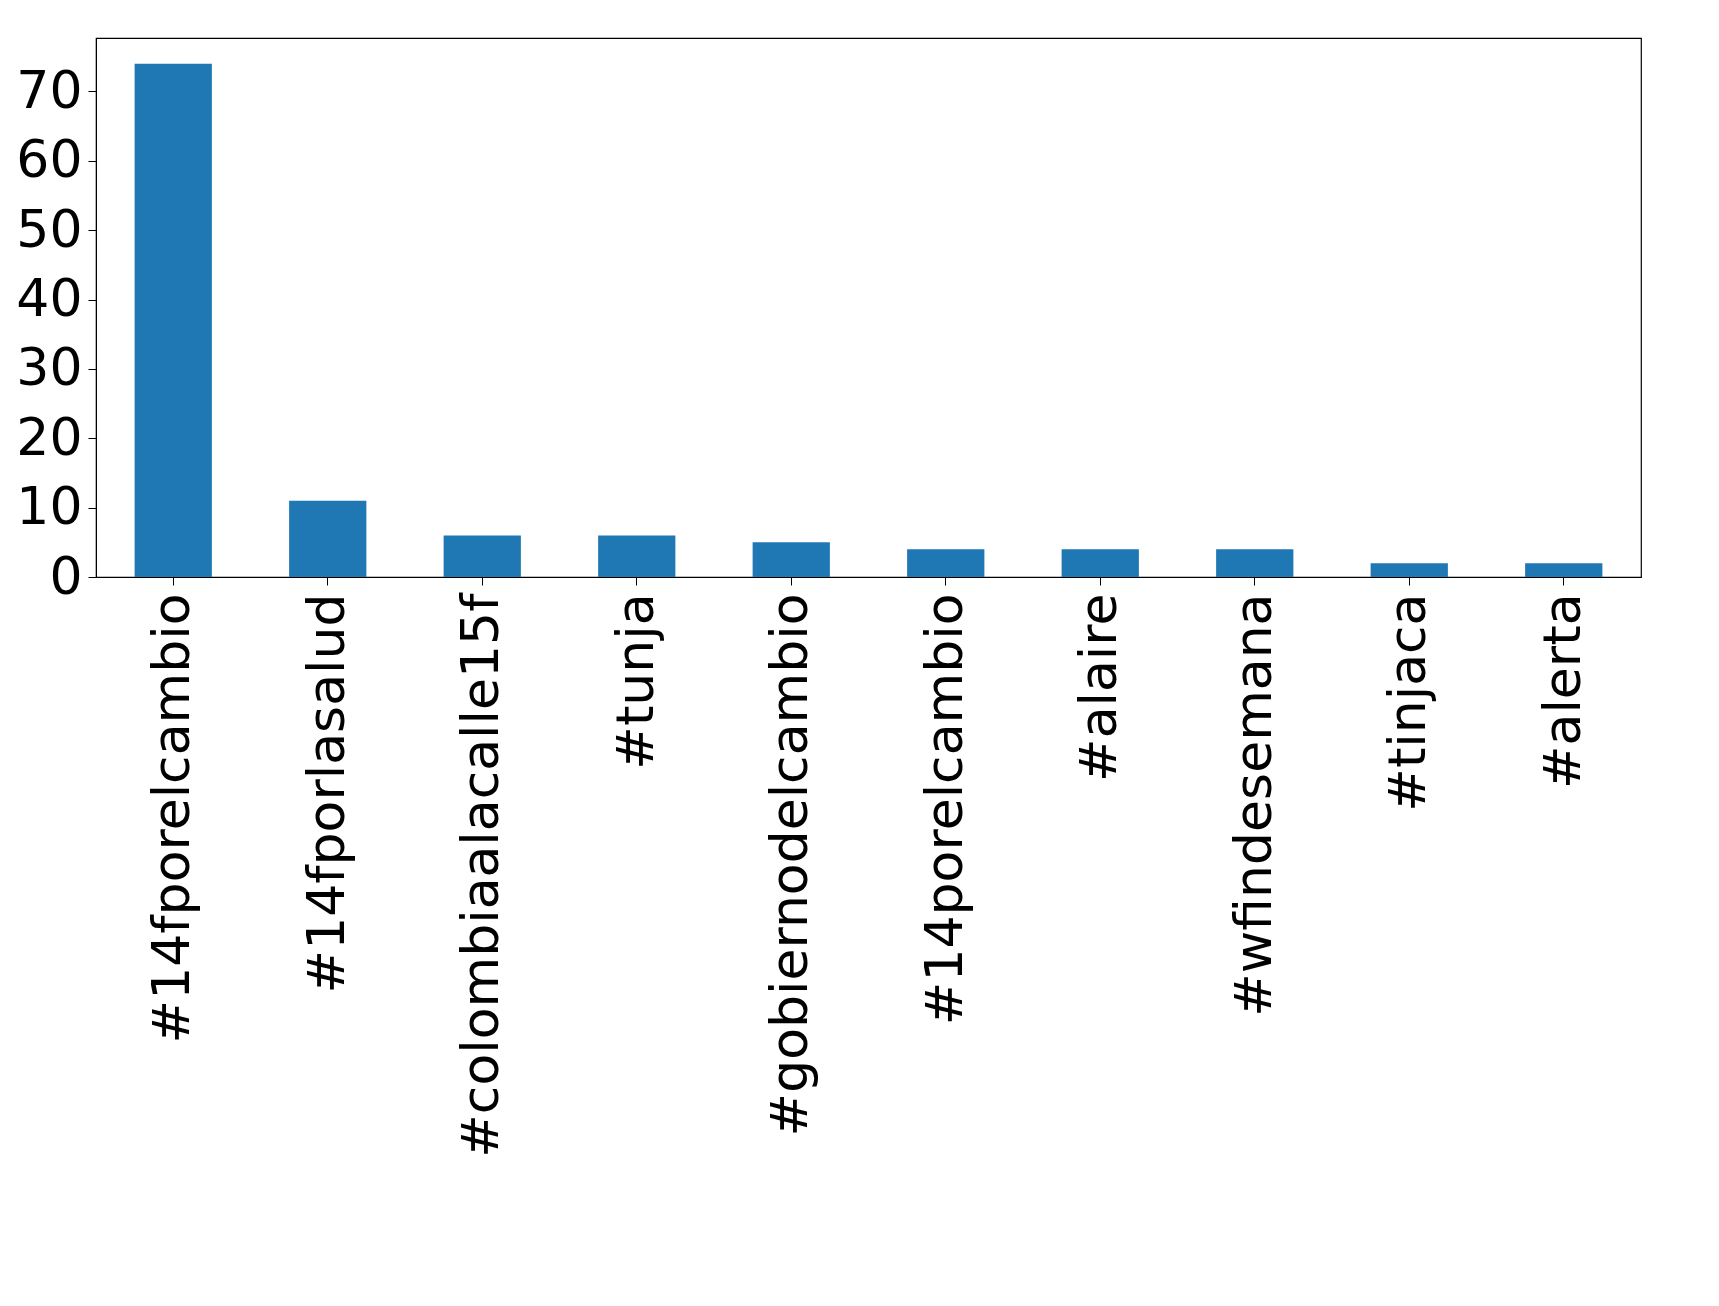 Image resolution: width=1719 pixels, height=1306 pixels. I want to click on x-tick-label: #wfindesemana, so click(1252, 805).